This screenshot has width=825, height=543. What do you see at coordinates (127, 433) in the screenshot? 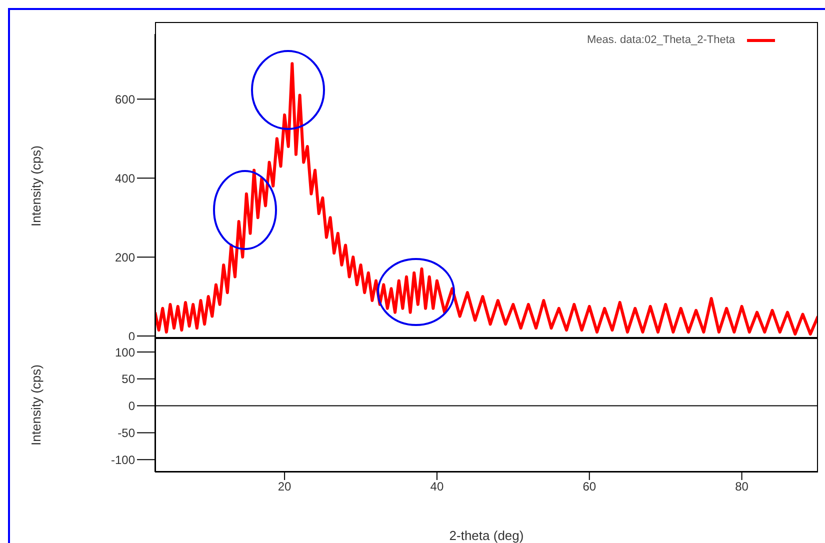
I see `y-tick-label: -50` at bounding box center [127, 433].